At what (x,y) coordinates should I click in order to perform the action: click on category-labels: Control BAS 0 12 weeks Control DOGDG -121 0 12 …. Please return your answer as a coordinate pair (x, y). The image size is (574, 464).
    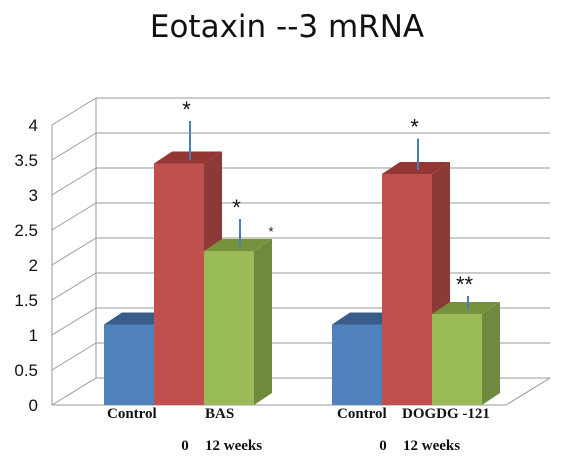
    Looking at the image, I should click on (298, 430).